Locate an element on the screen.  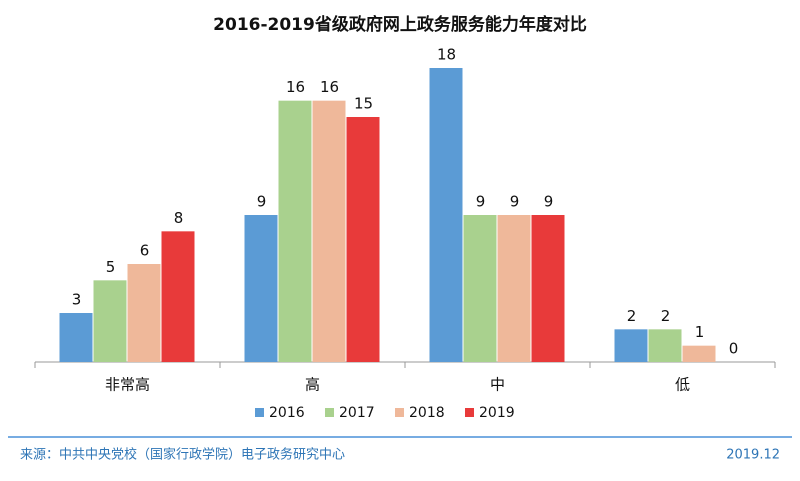
x-tick-label: 非常高 is located at coordinates (127, 385).